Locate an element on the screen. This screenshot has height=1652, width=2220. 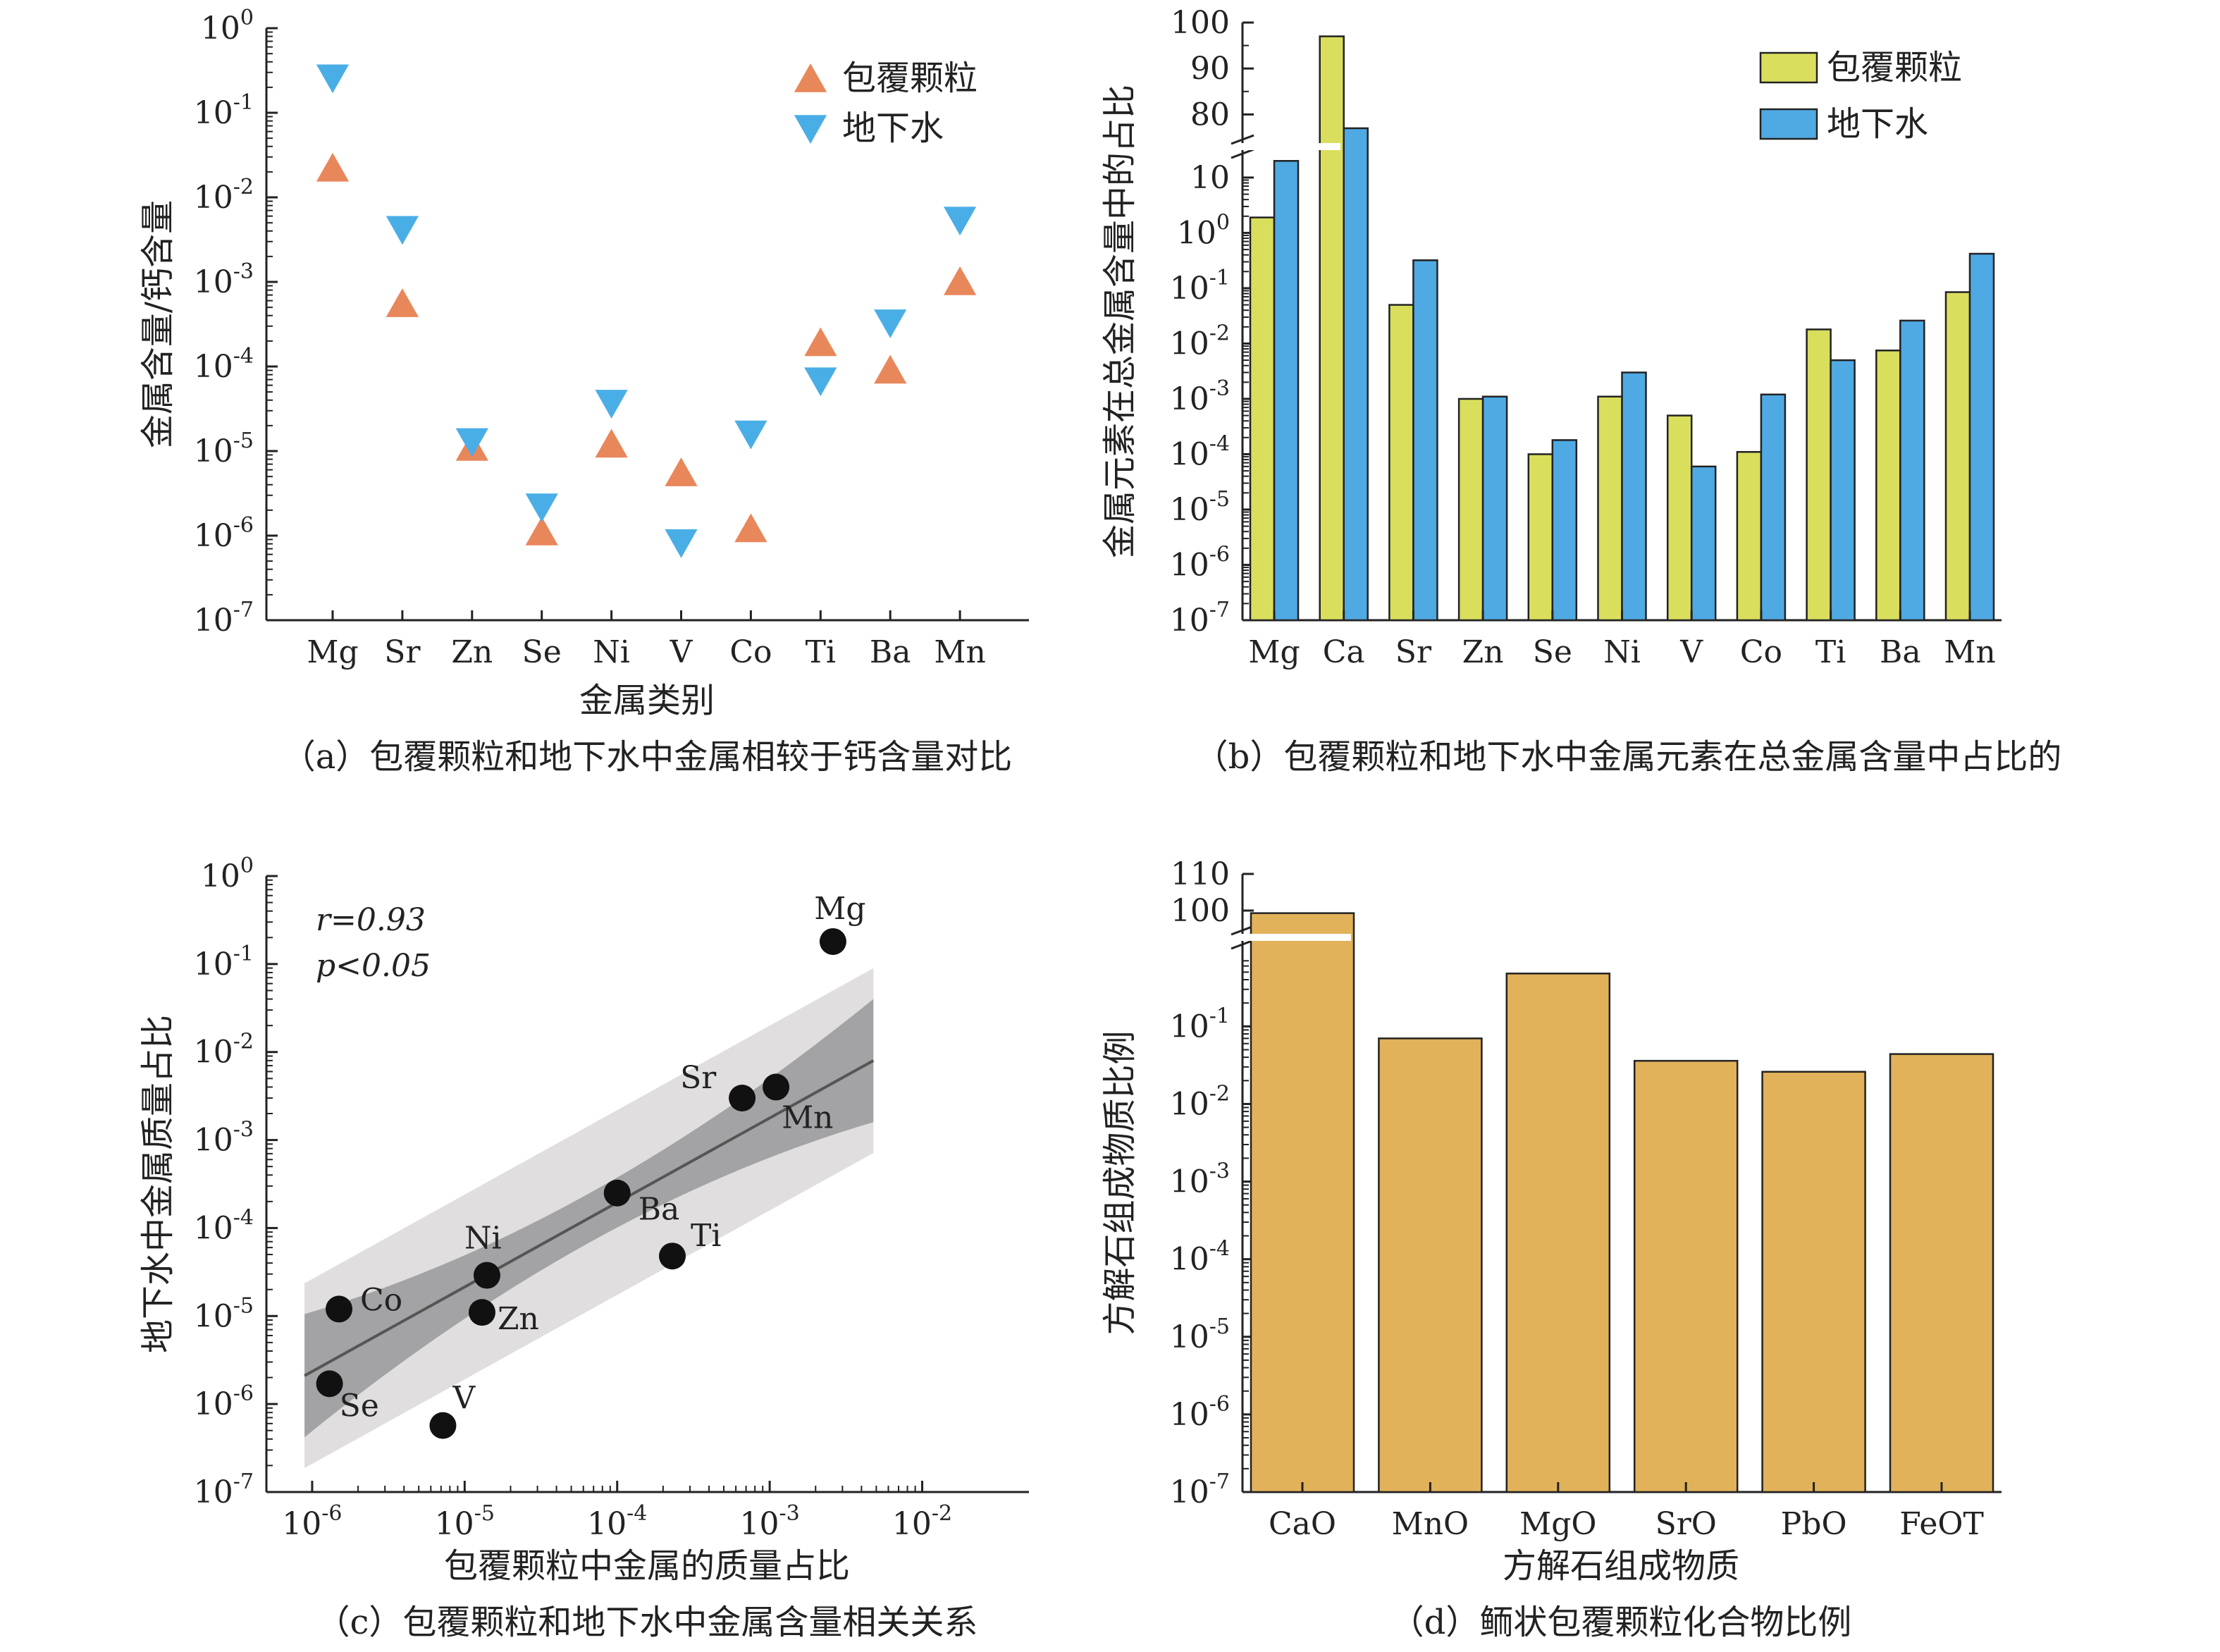
x-tick-label: Mn is located at coordinates (960, 652).